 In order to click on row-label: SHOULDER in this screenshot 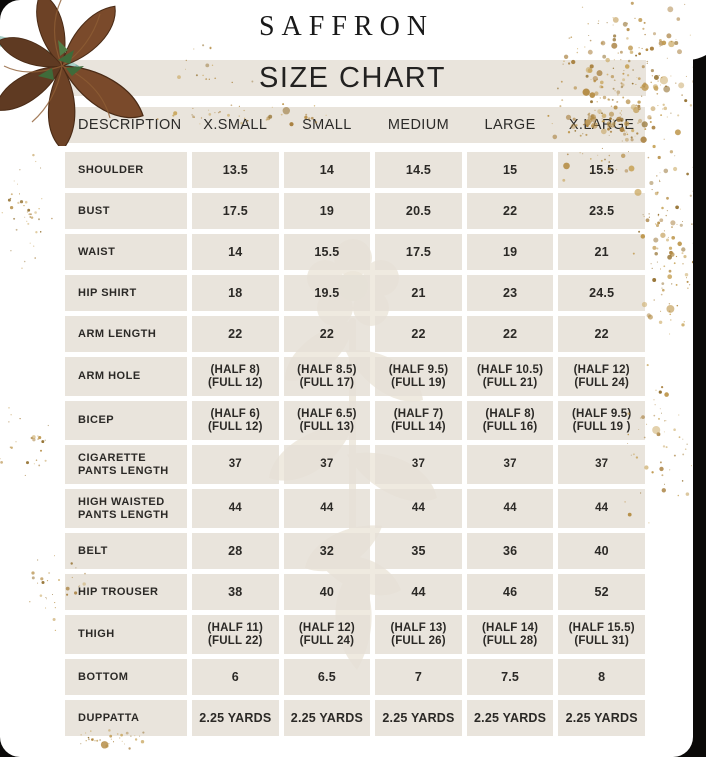, I will do `click(126, 170)`.